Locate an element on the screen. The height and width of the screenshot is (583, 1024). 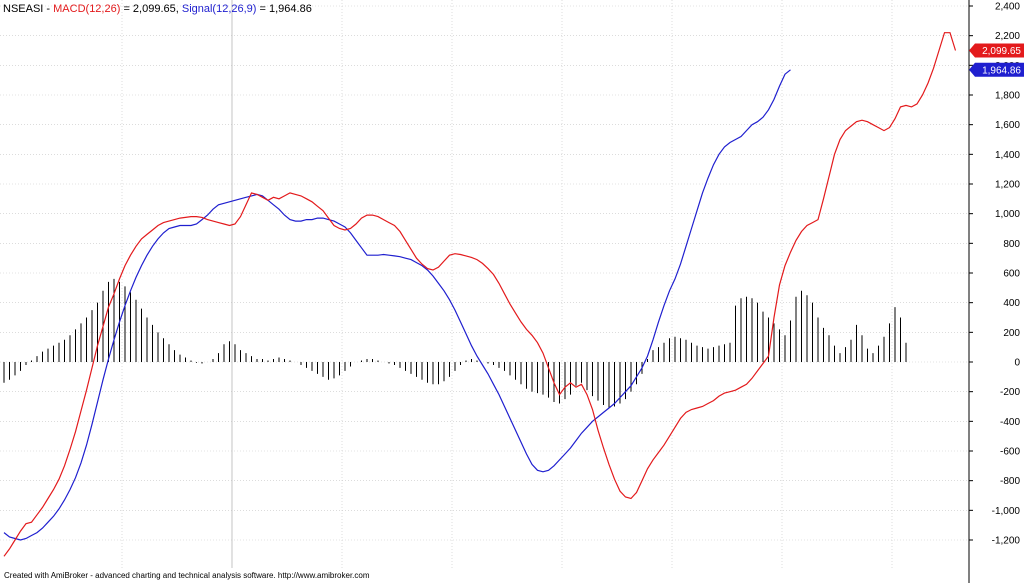
y-tick-label: 1,400 is located at coordinates (1007, 155).